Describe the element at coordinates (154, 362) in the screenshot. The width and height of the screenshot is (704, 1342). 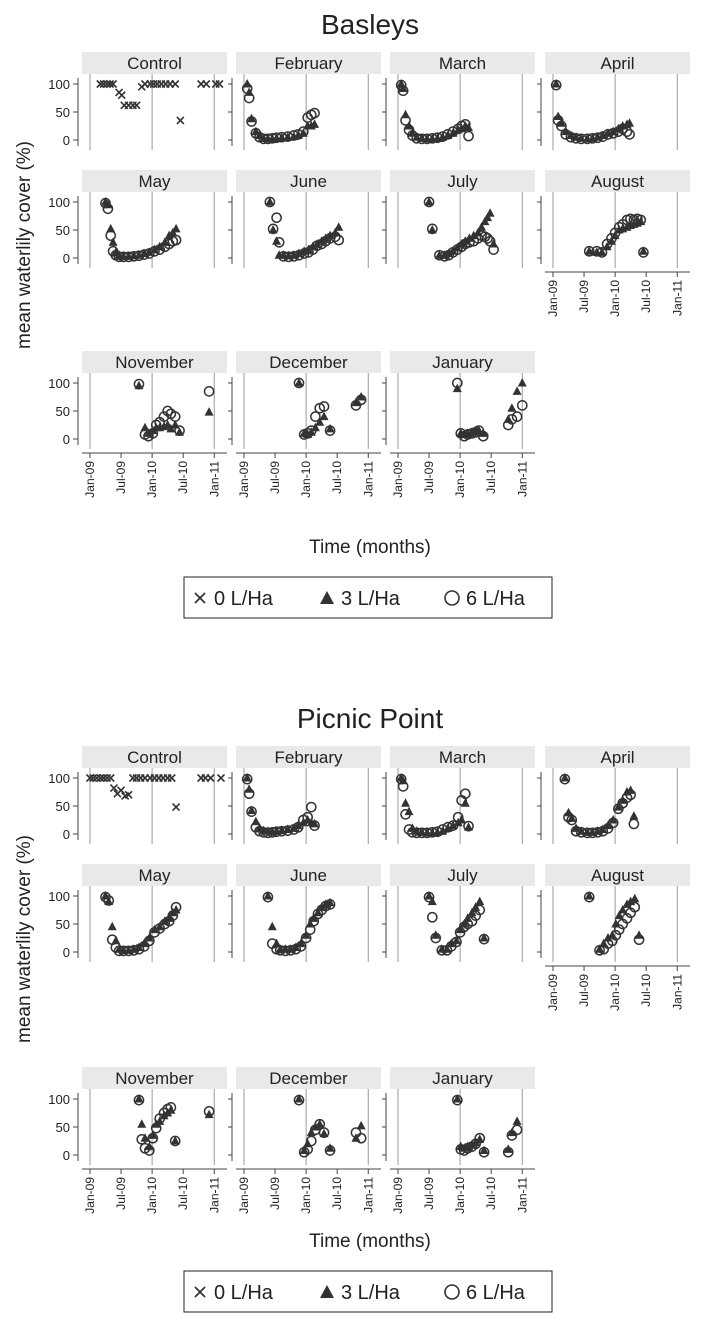
I see `panel-title: November` at that location.